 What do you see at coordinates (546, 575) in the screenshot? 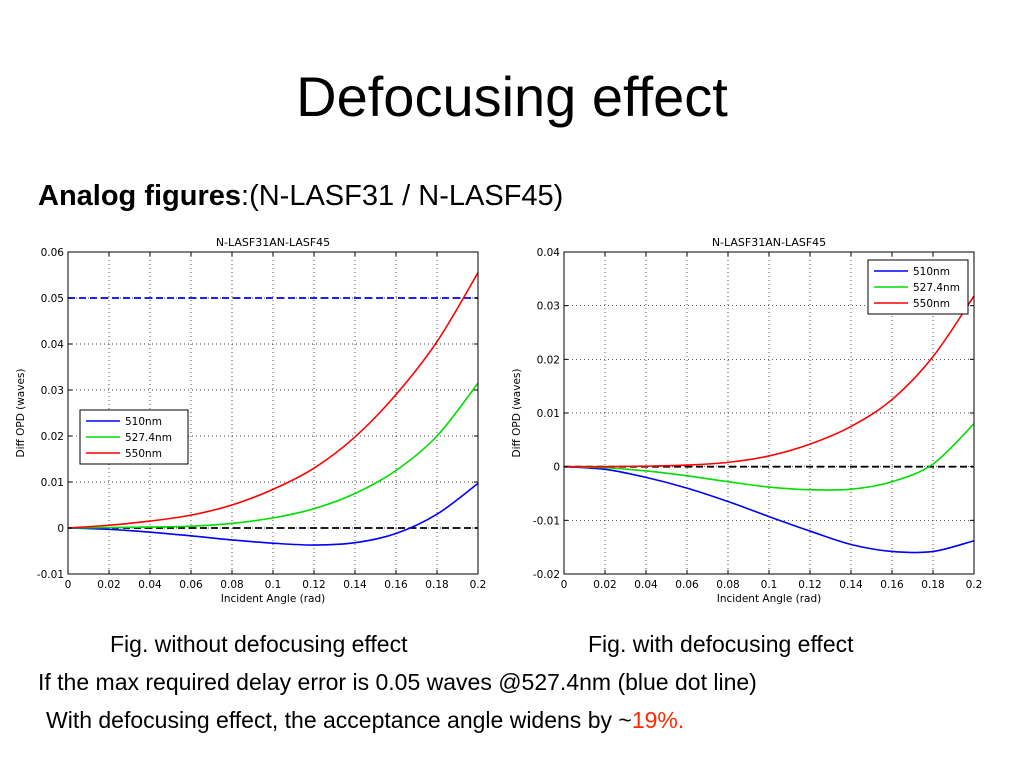
I see `y-tick-label: -0.02` at bounding box center [546, 575].